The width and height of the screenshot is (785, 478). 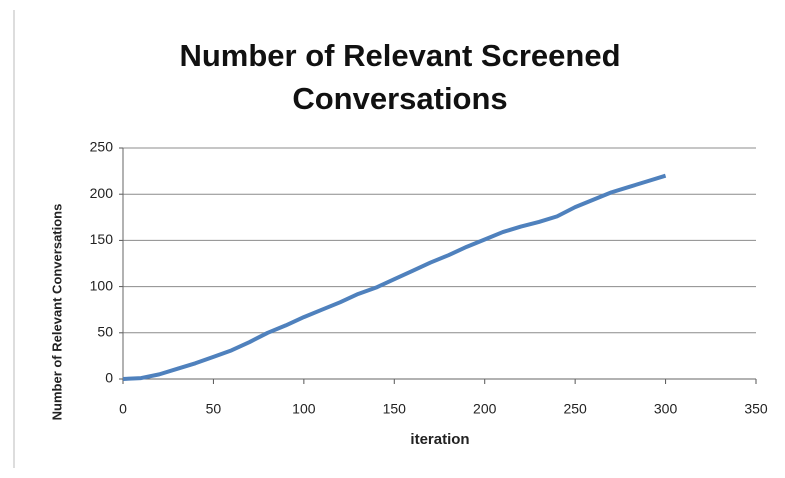 I want to click on x-tick-label: 100, so click(x=304, y=409).